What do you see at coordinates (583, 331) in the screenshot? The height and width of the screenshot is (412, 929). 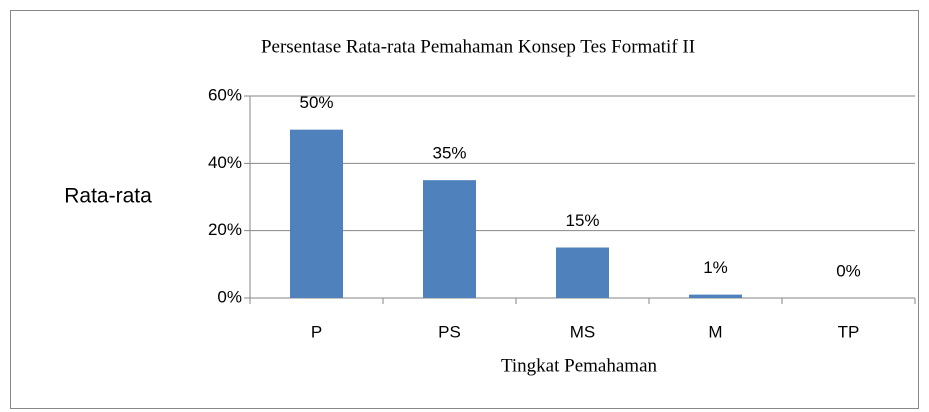 I see `x-tick-label: MS` at bounding box center [583, 331].